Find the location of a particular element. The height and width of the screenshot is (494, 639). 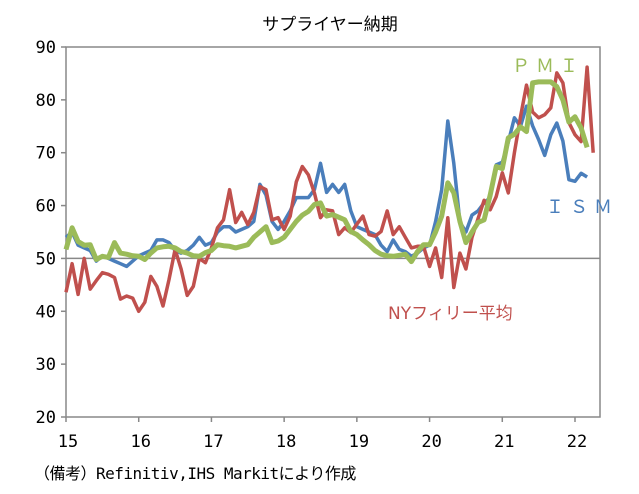

x-tick-label: 18 is located at coordinates (286, 442).